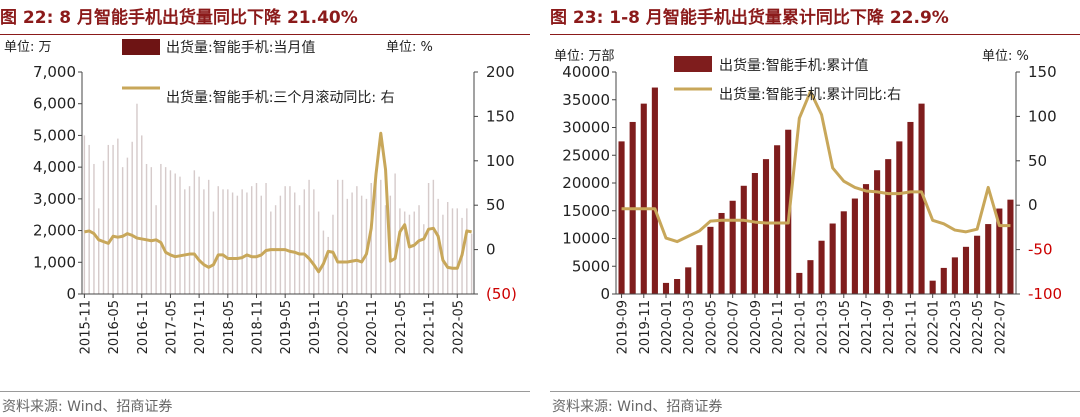  I want to click on x-tick-label: 2021-09, so click(889, 327).